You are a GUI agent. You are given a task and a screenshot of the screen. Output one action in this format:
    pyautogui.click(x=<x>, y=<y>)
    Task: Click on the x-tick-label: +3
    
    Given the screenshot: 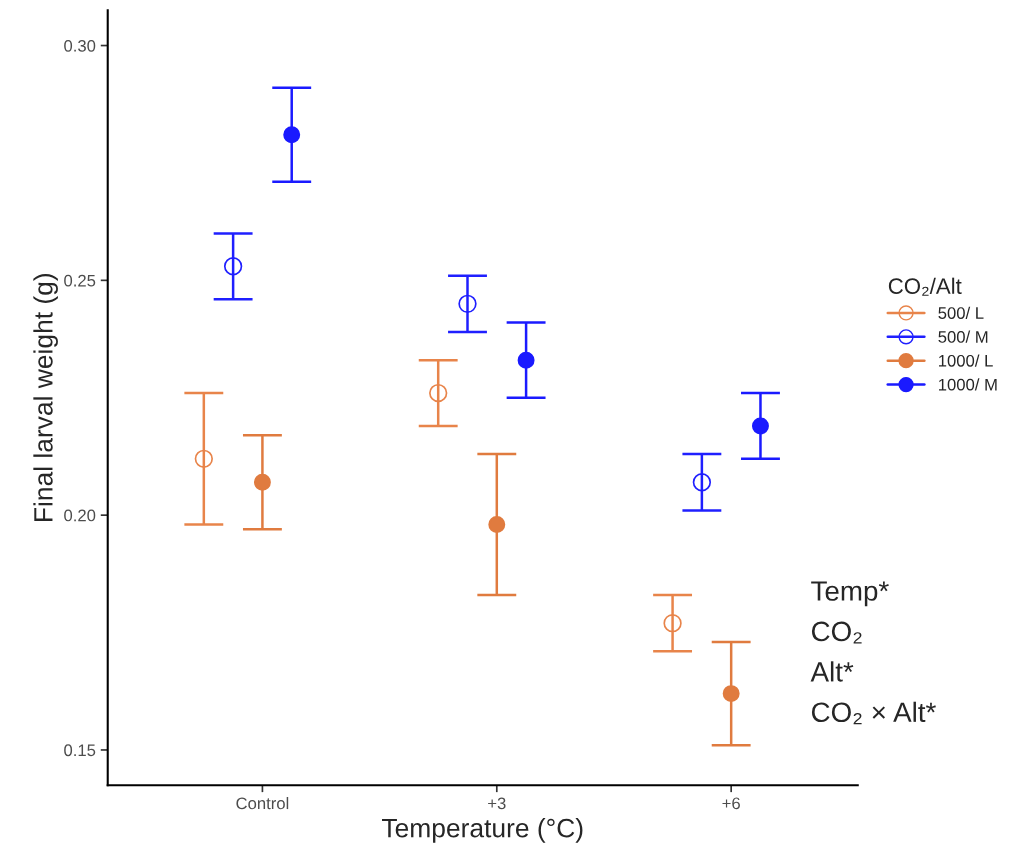 What is the action you would take?
    pyautogui.click(x=497, y=803)
    